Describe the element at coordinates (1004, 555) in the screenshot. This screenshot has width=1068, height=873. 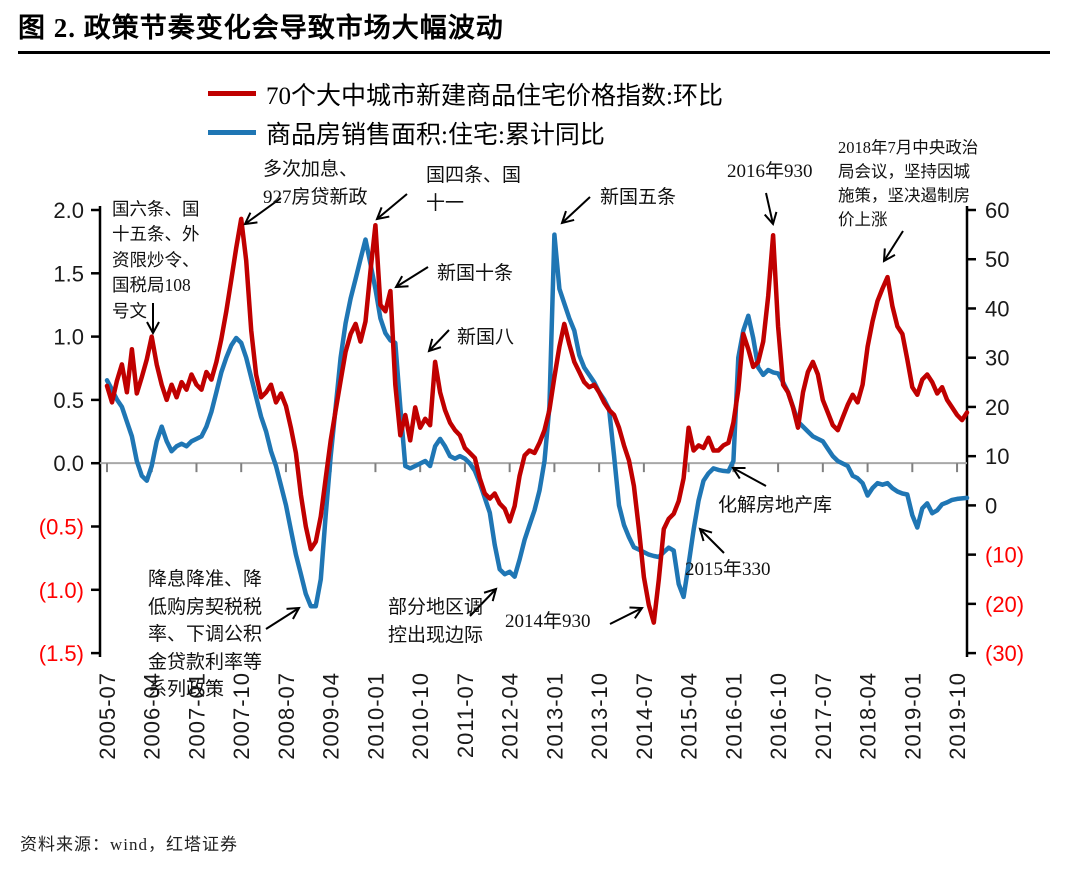
I see `y-right-tick-label: (10)` at that location.